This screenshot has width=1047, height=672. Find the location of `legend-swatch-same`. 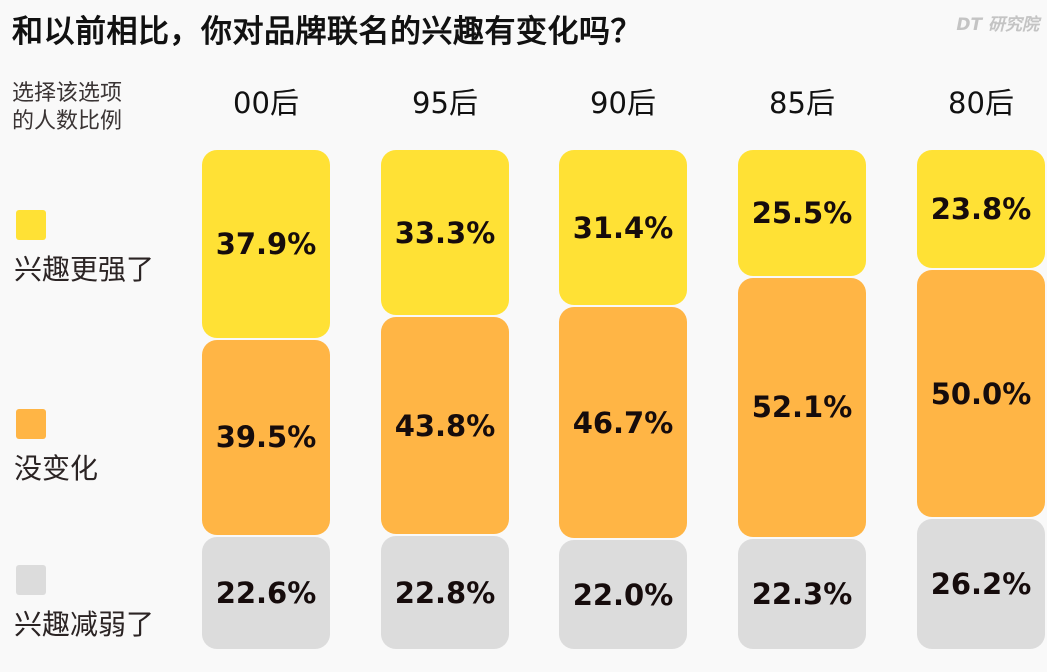

legend-swatch-same is located at coordinates (31, 424).